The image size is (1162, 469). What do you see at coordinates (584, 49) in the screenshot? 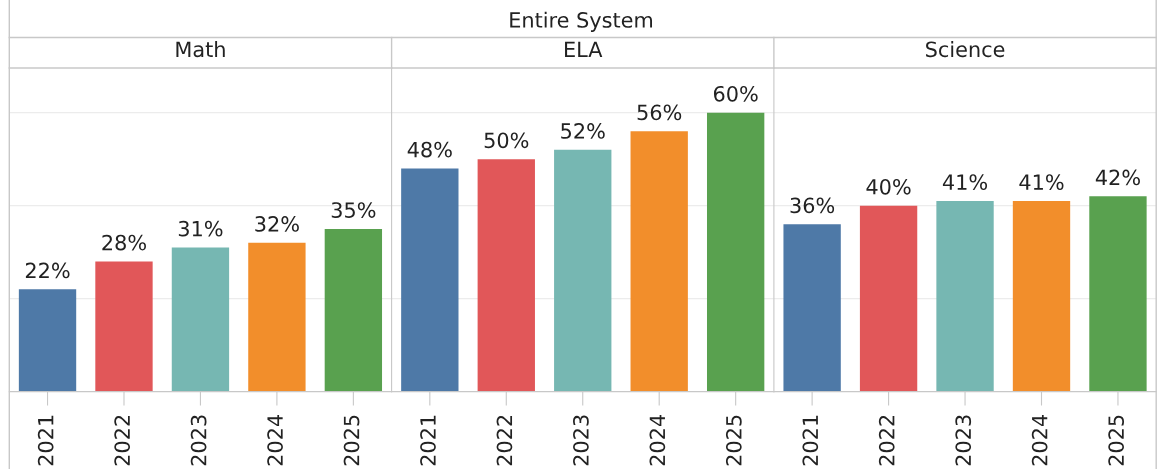
I see `chart-title: ELA` at bounding box center [584, 49].